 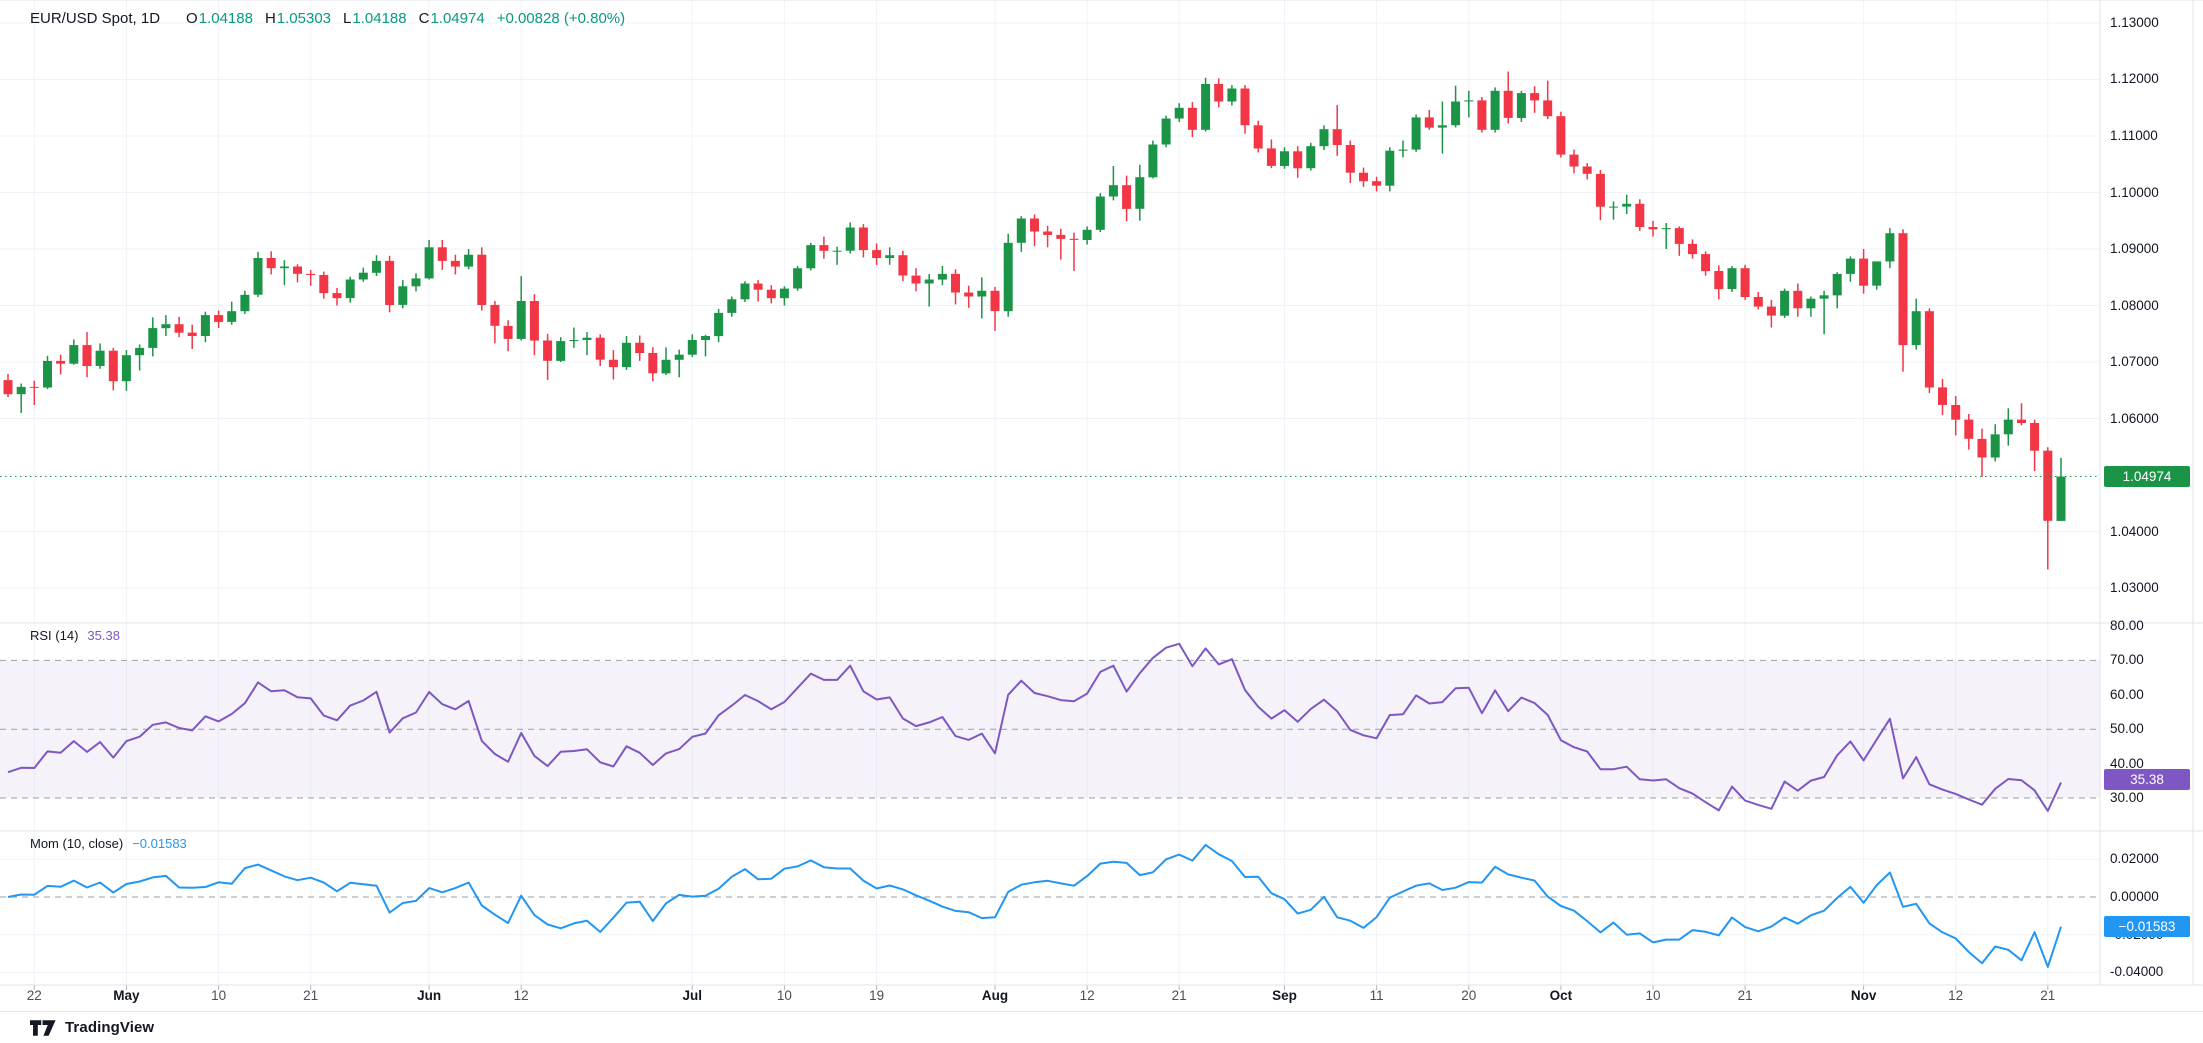 I want to click on time-axis-label: Jul, so click(x=692, y=995).